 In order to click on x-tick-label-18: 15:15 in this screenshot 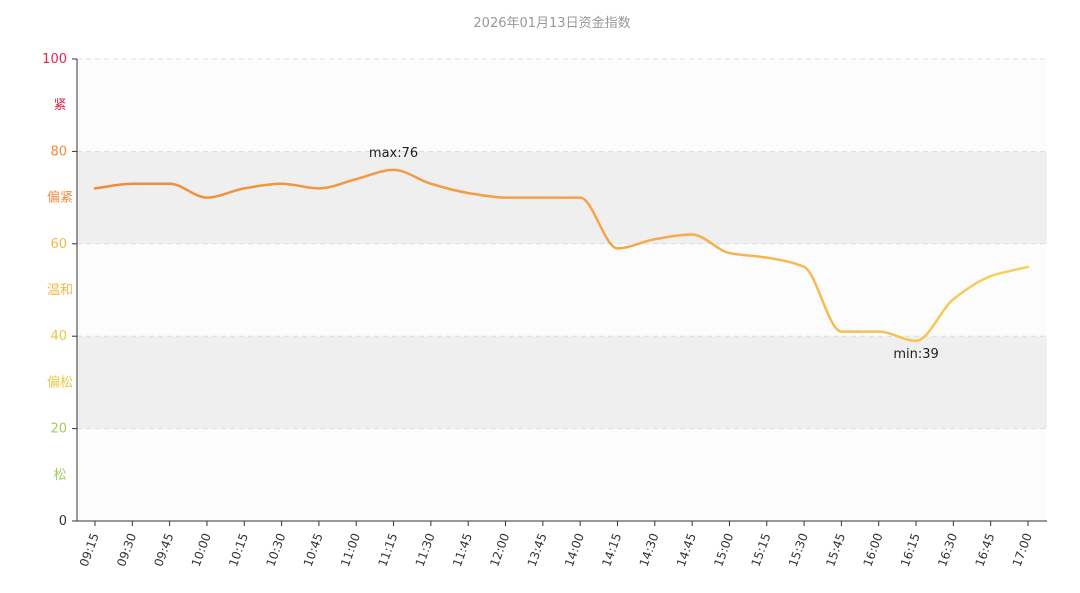, I will do `click(761, 549)`.